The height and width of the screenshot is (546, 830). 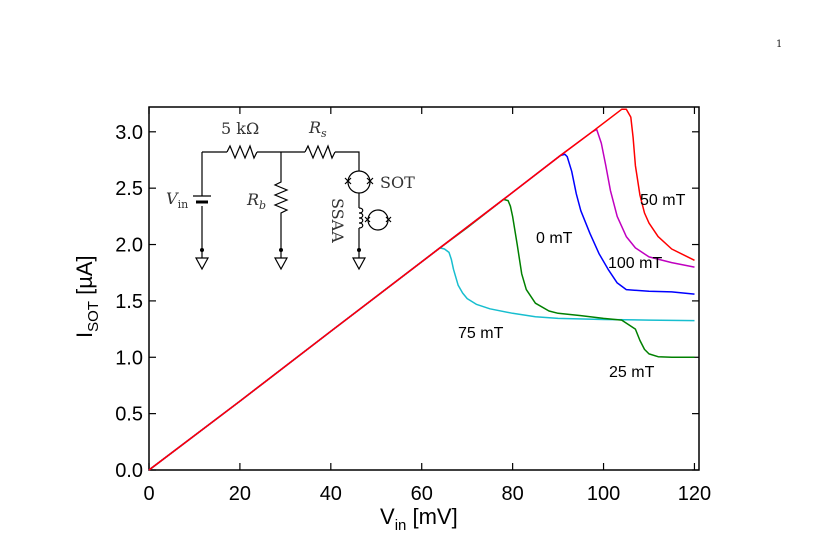 What do you see at coordinates (779, 44) in the screenshot?
I see `page-number: 1` at bounding box center [779, 44].